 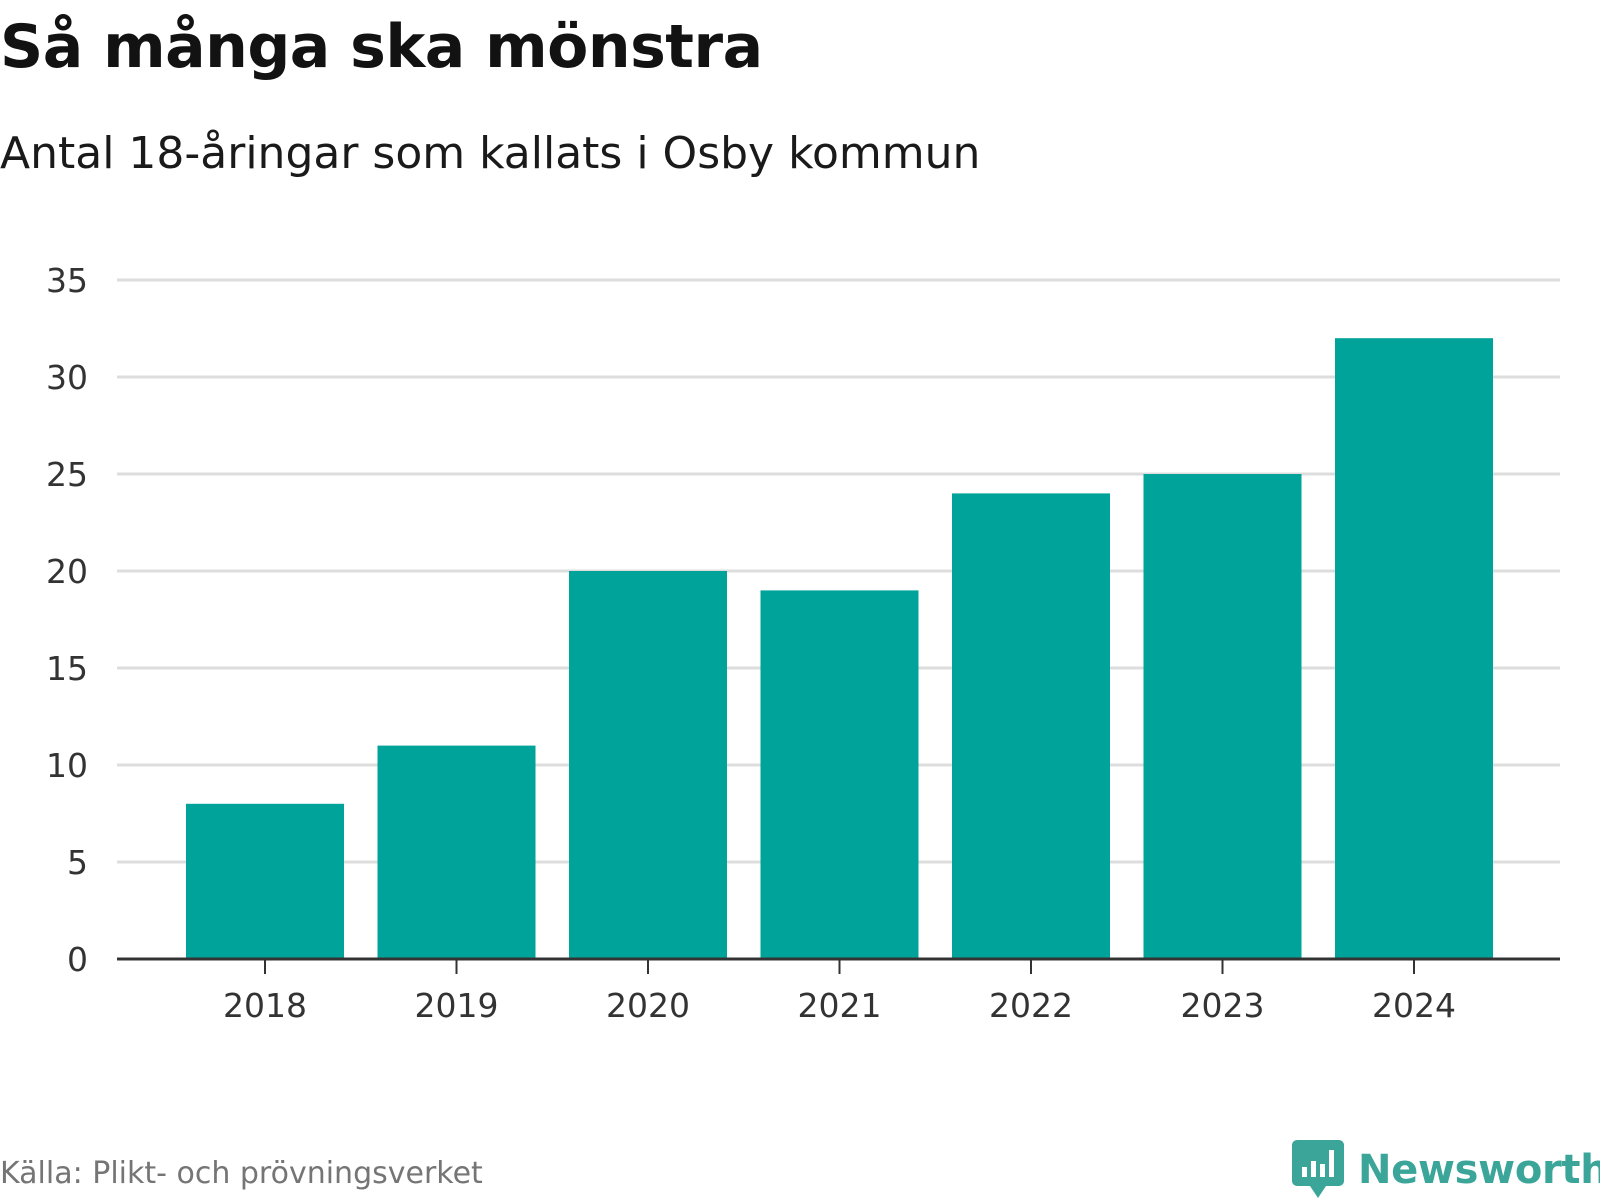 What do you see at coordinates (648, 765) in the screenshot?
I see `bar-2020` at bounding box center [648, 765].